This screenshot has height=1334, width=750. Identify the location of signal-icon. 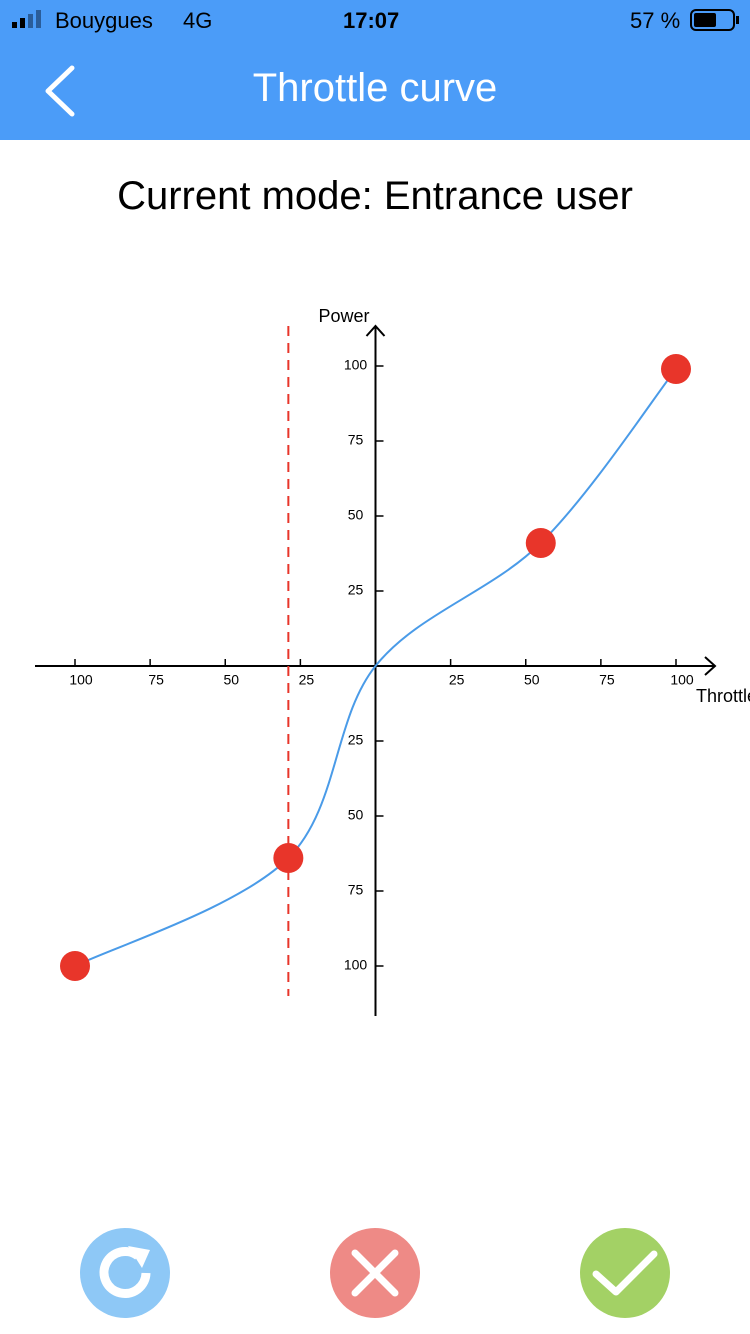
(26, 19).